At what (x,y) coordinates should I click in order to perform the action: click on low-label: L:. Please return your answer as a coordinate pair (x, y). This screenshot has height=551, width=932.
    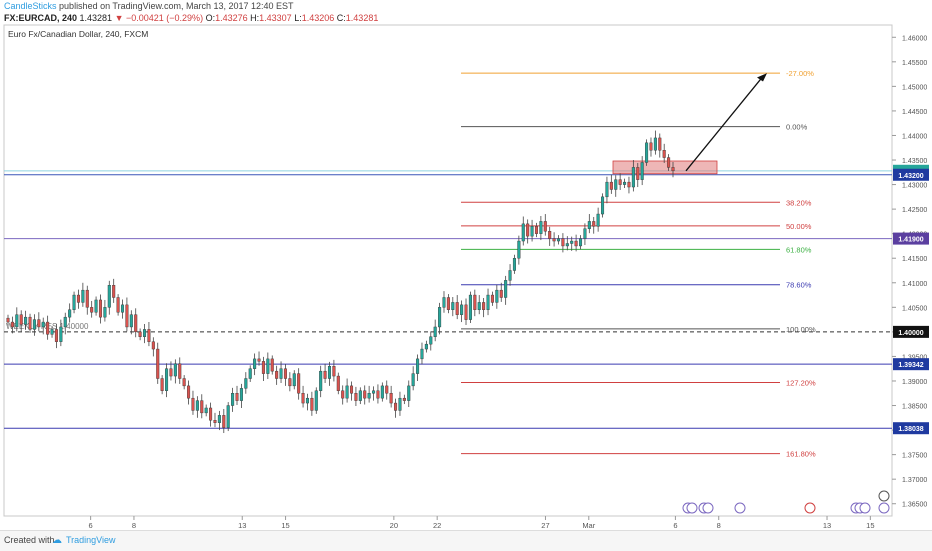
    Looking at the image, I should click on (298, 18).